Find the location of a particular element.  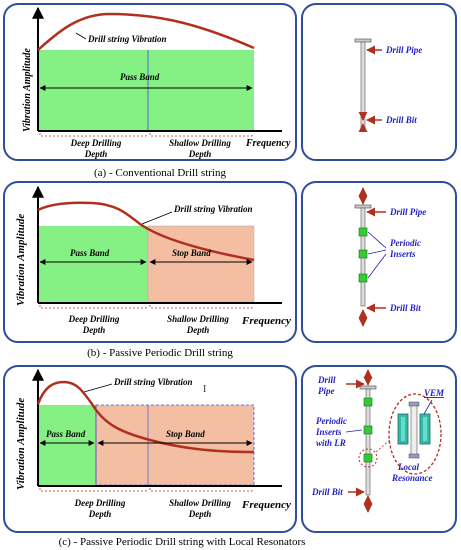

vem-label: VEM is located at coordinates (434, 393).